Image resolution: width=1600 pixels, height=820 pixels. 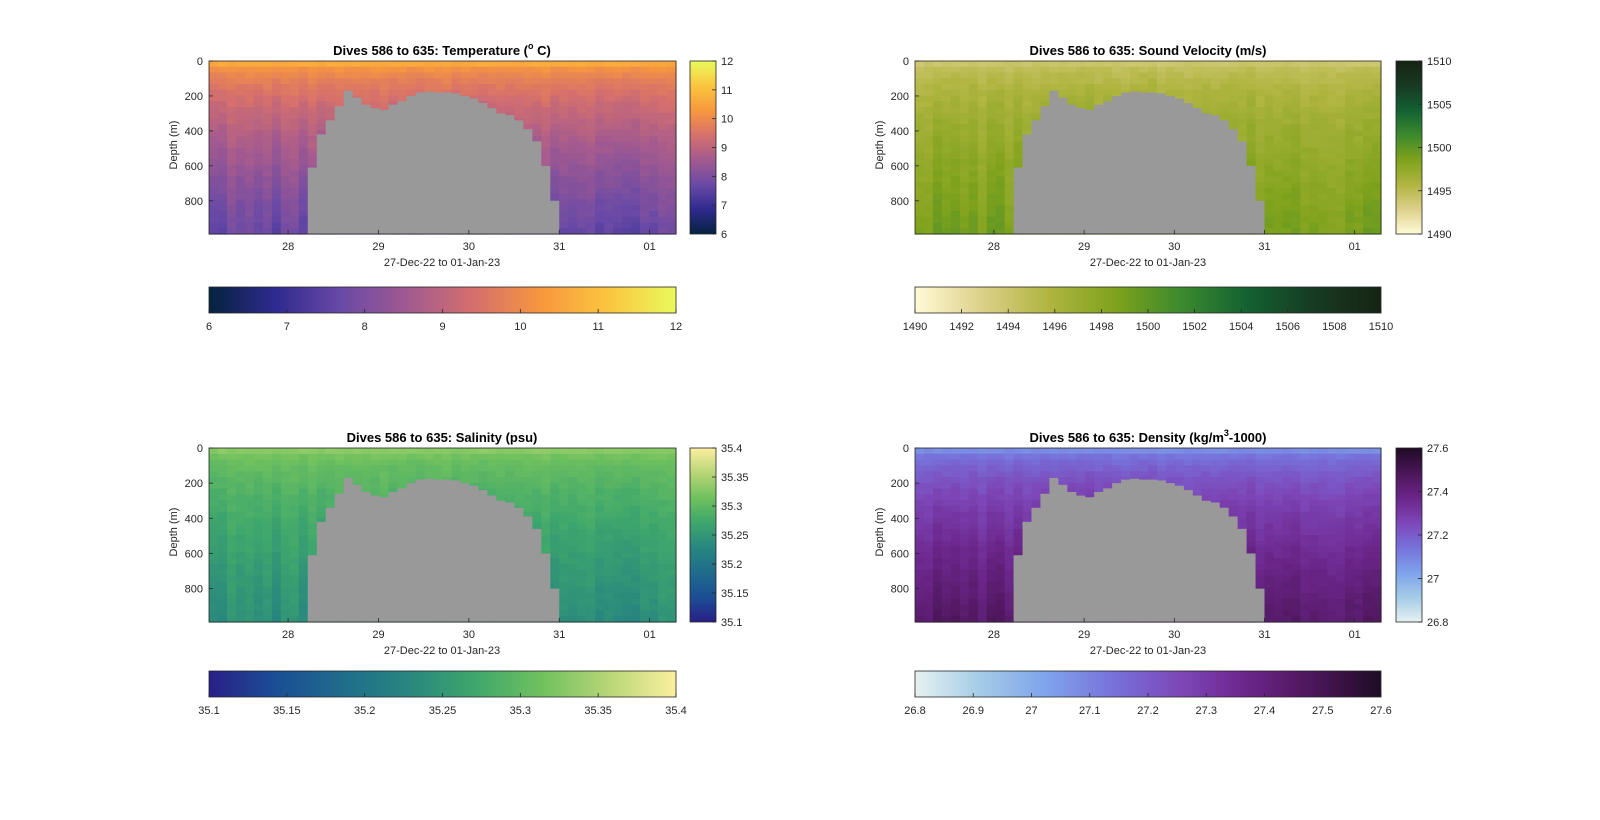 I want to click on hcolorbar-tick-label: 8, so click(x=365, y=327).